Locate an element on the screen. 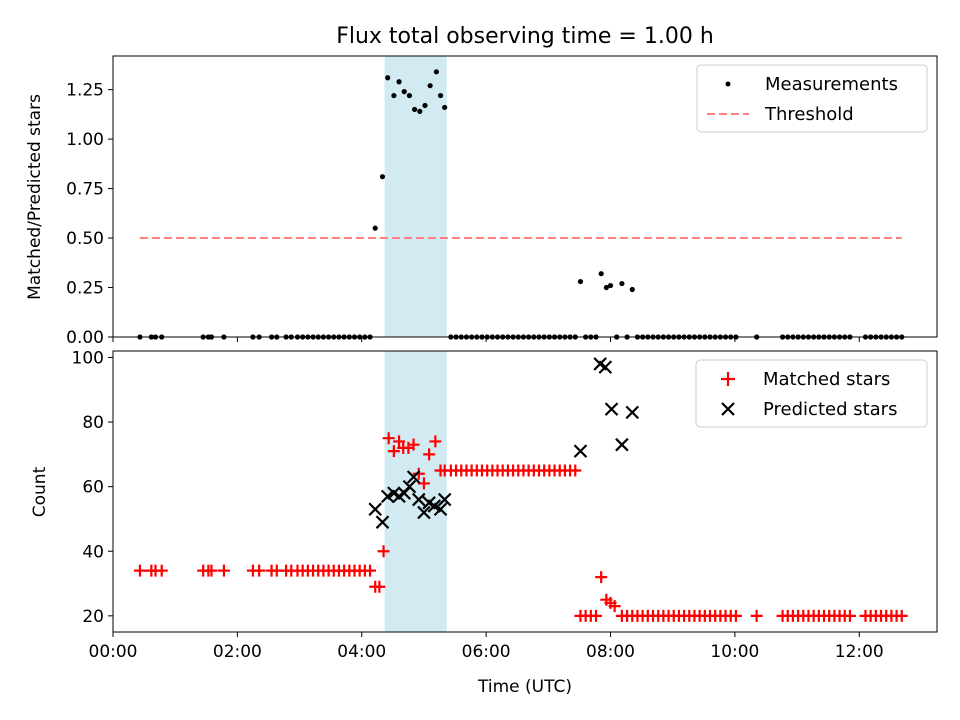 The height and width of the screenshot is (720, 960). predicted-legend-marker is located at coordinates (728, 409).